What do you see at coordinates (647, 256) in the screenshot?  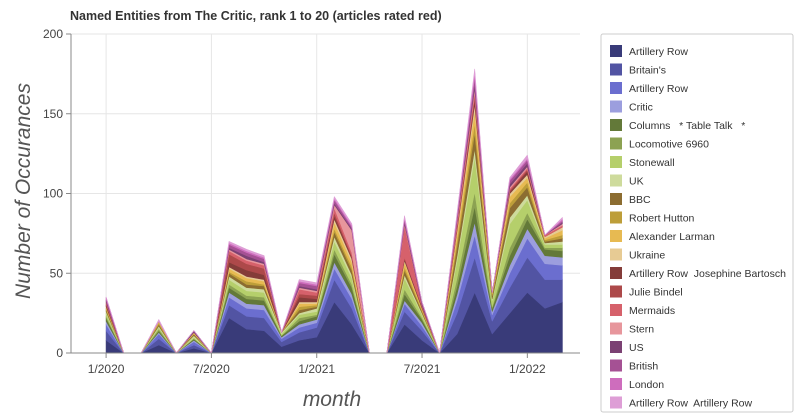 I see `legend-label: Ukraine` at bounding box center [647, 256].